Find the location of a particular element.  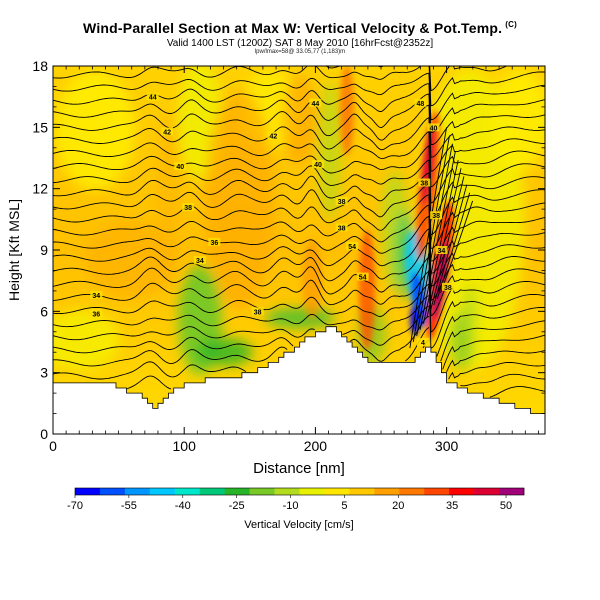

colorbar-frame is located at coordinates (299, 491).